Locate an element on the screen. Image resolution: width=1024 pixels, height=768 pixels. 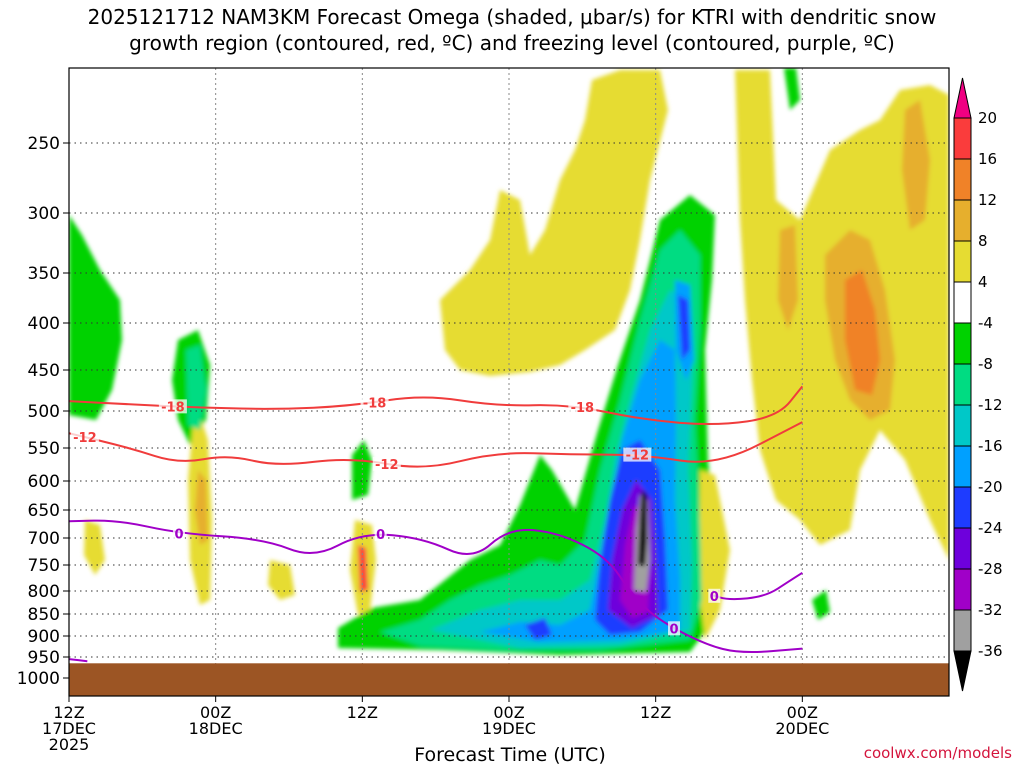
x-tick-label: 2025 is located at coordinates (69, 744).